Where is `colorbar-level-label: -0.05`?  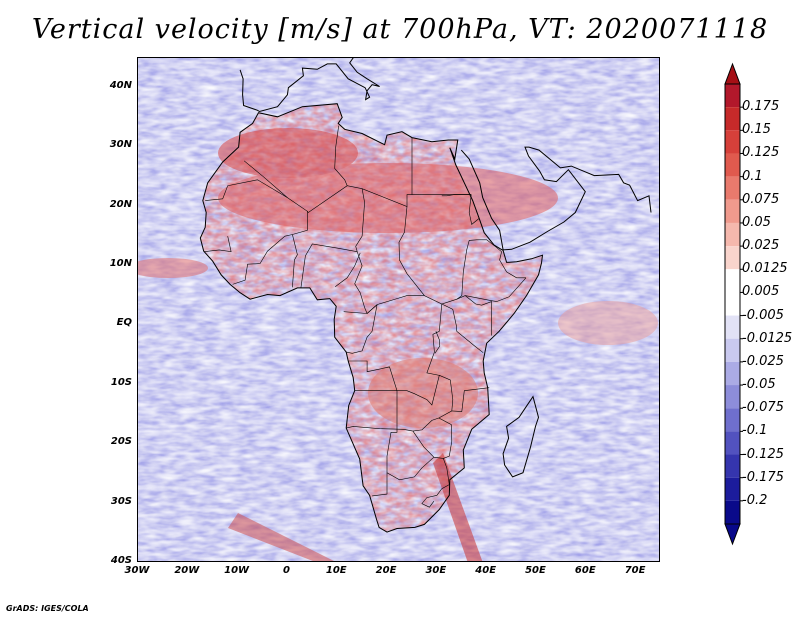
colorbar-level-label: -0.05 is located at coordinates (759, 385).